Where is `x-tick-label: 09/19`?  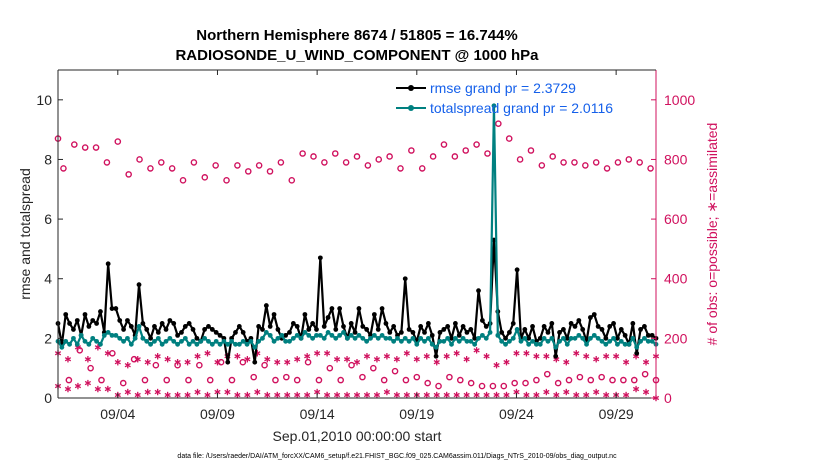 x-tick-label: 09/19 is located at coordinates (416, 414).